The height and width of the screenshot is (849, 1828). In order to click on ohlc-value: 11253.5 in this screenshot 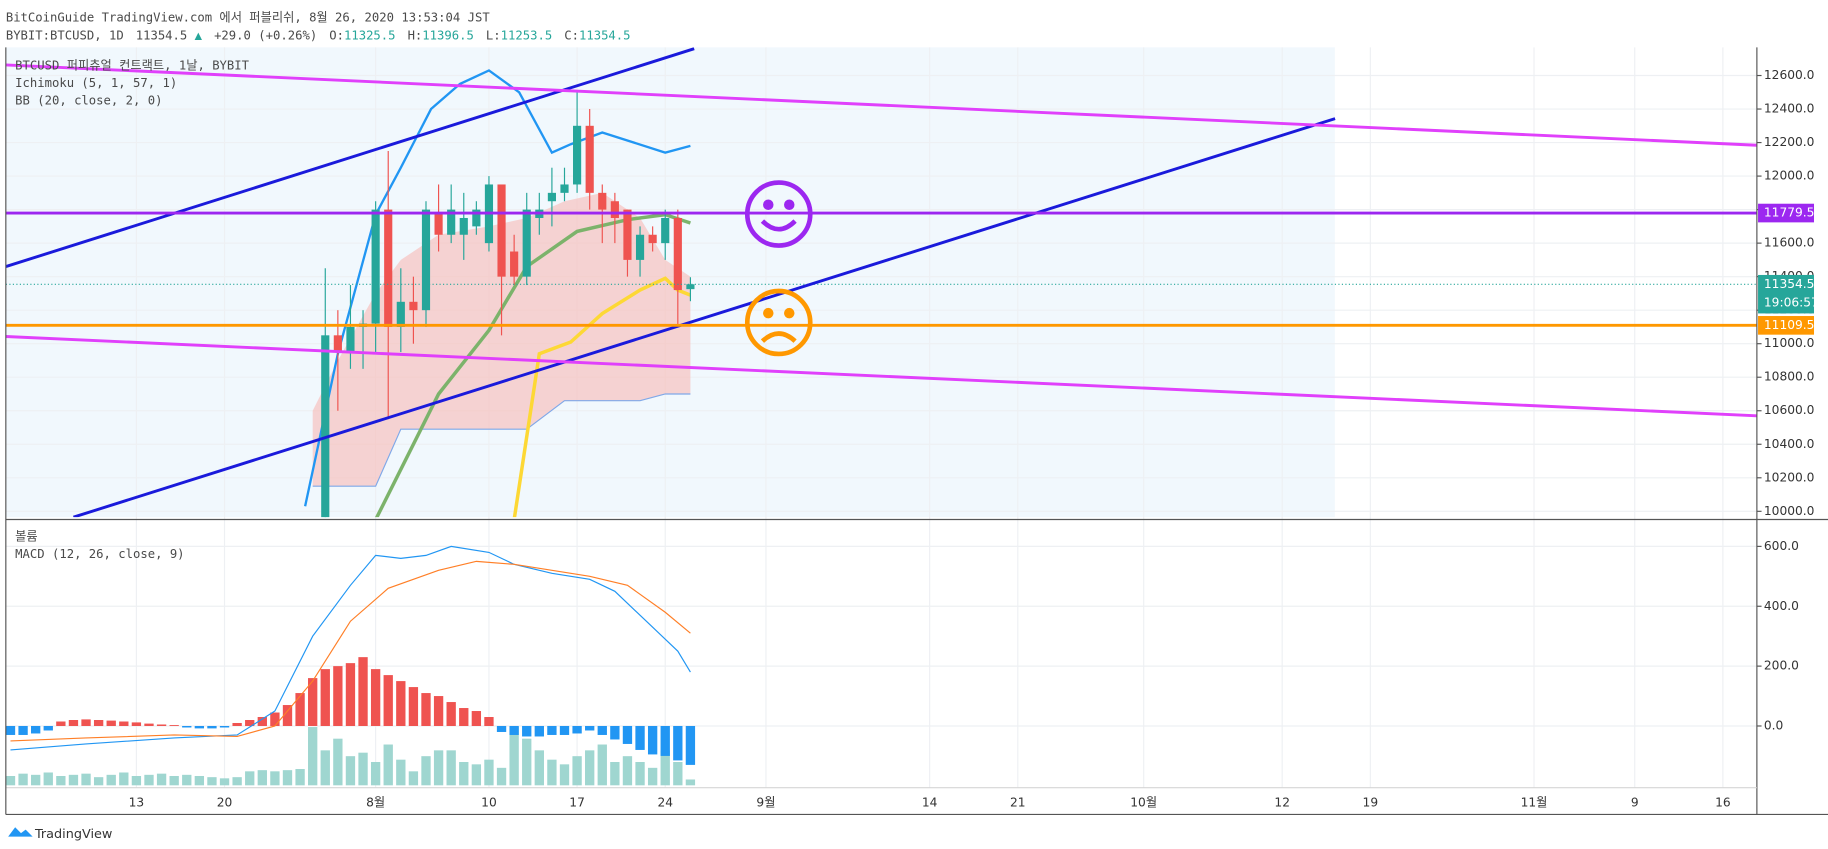, I will do `click(527, 35)`.